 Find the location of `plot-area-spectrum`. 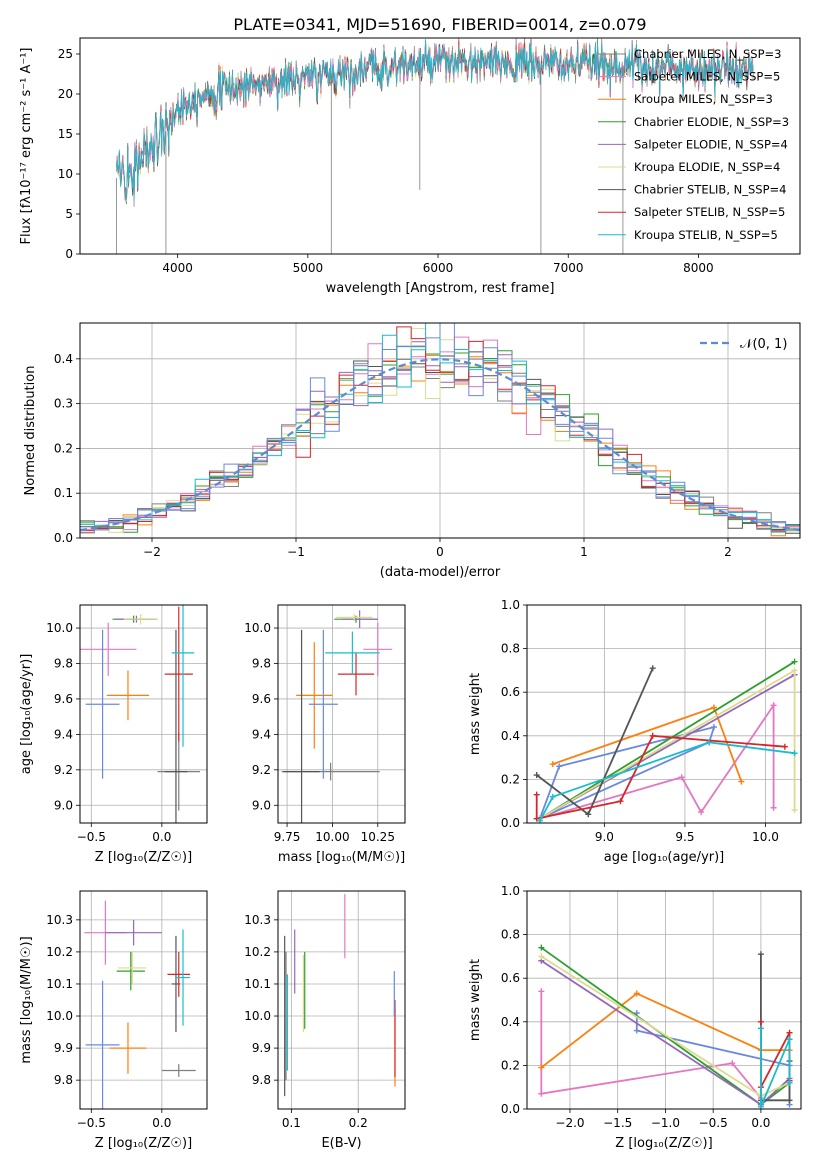

plot-area-spectrum is located at coordinates (435, 146).